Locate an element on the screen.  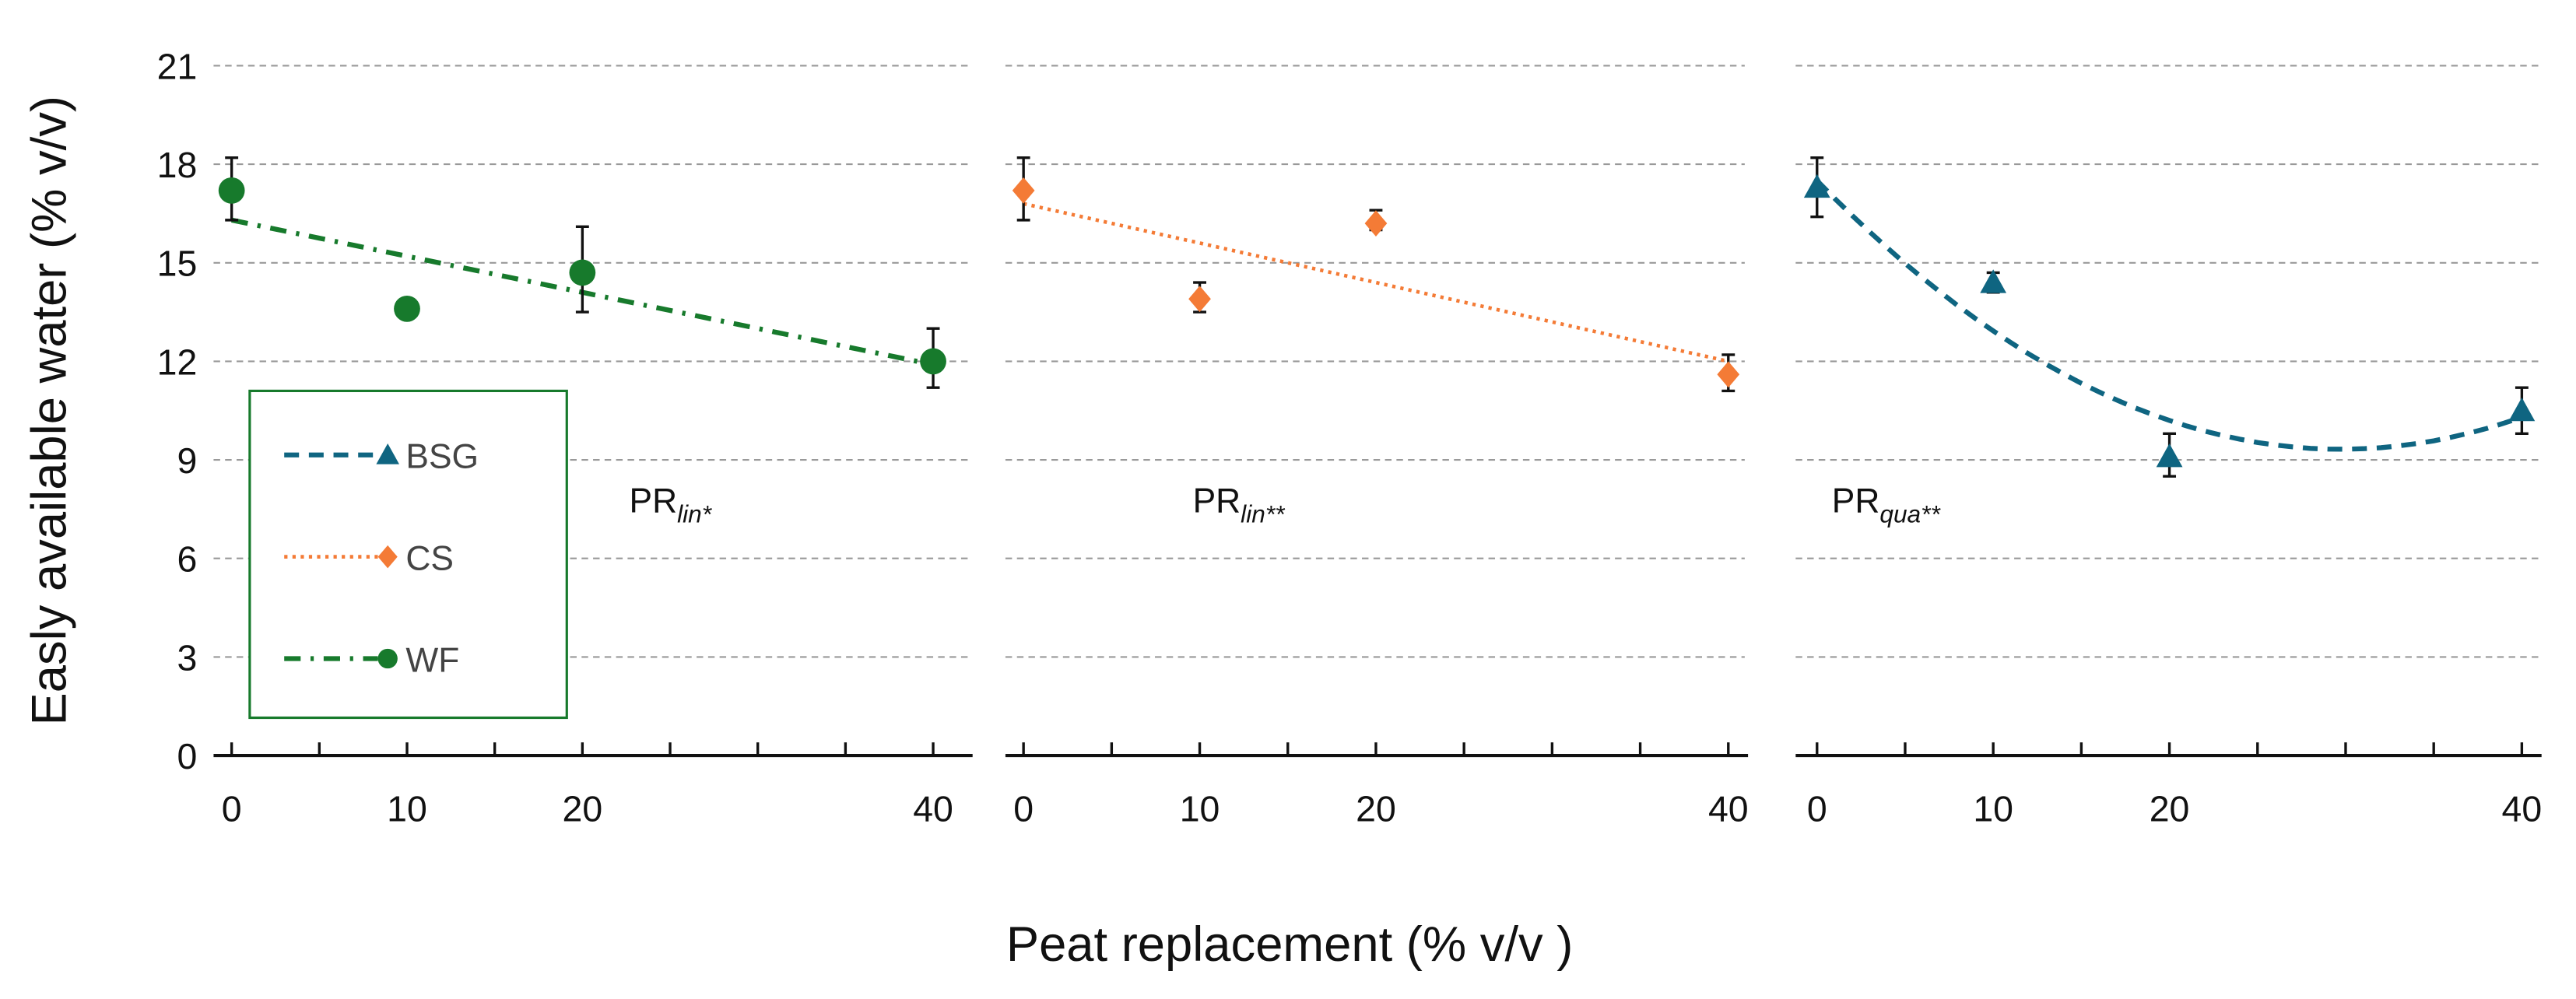
legend-marker-bsg is located at coordinates (388, 453).